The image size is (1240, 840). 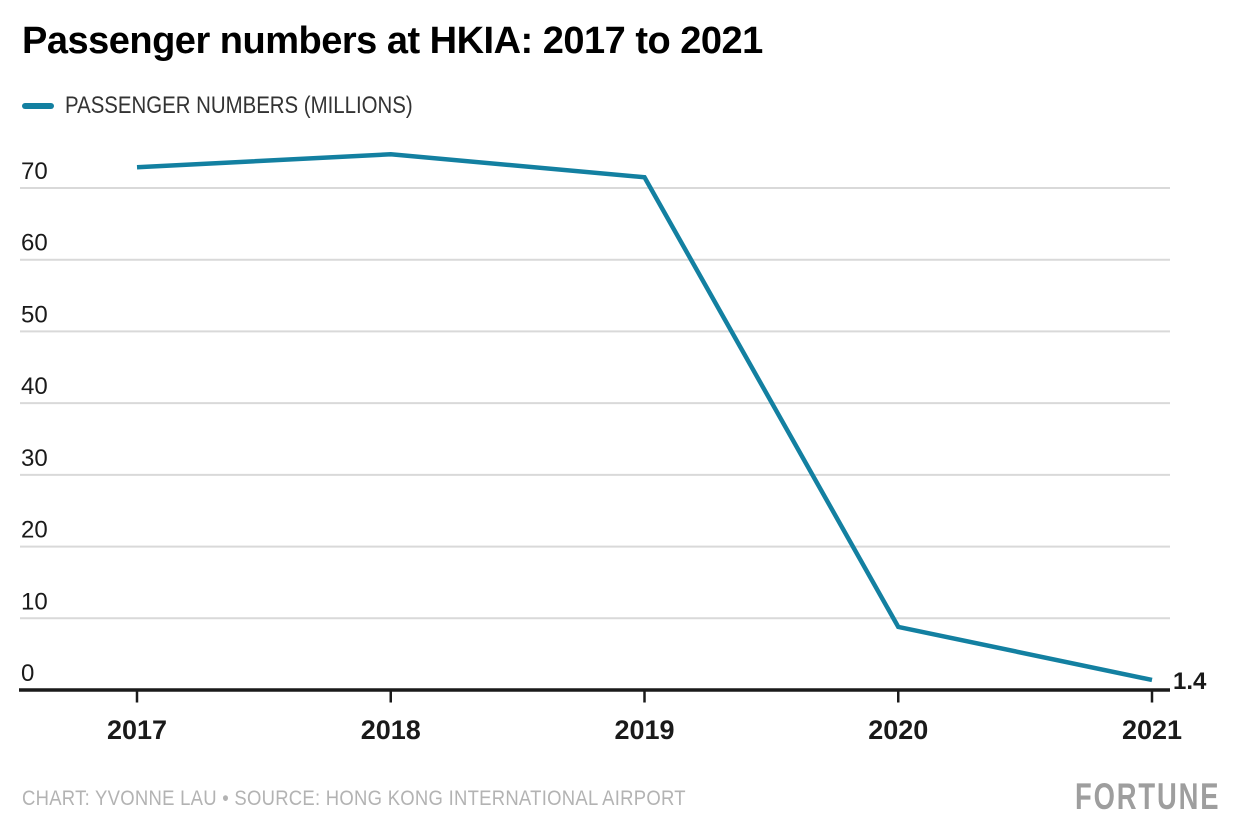 What do you see at coordinates (1147, 796) in the screenshot?
I see `fortune-logo: FORTUNE` at bounding box center [1147, 796].